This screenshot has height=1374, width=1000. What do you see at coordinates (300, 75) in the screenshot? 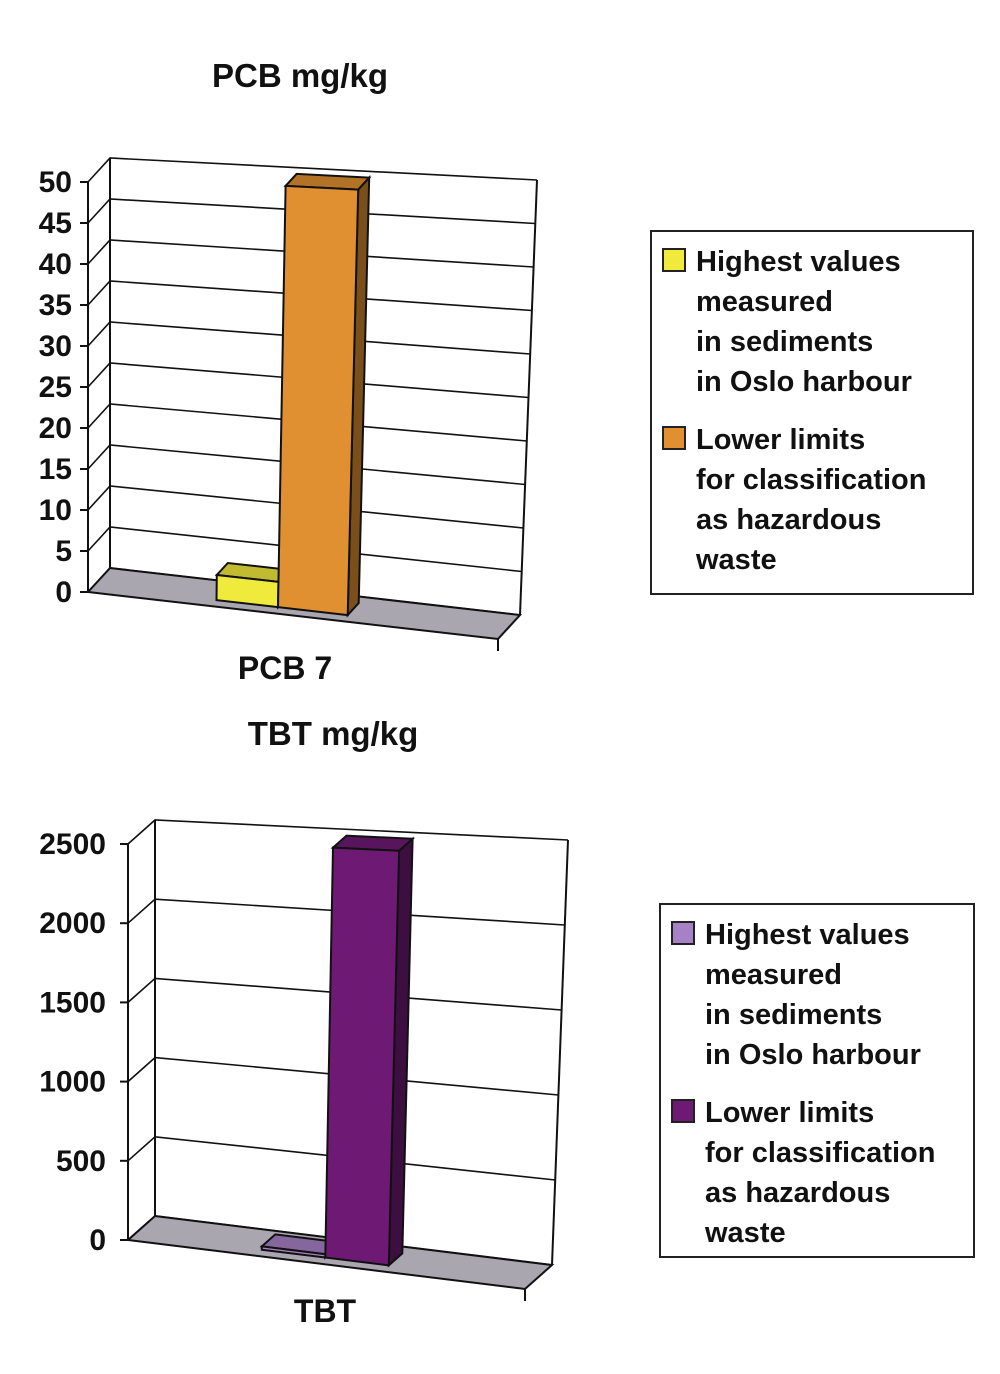
I see `chart-title: PCB mg/kg` at bounding box center [300, 75].